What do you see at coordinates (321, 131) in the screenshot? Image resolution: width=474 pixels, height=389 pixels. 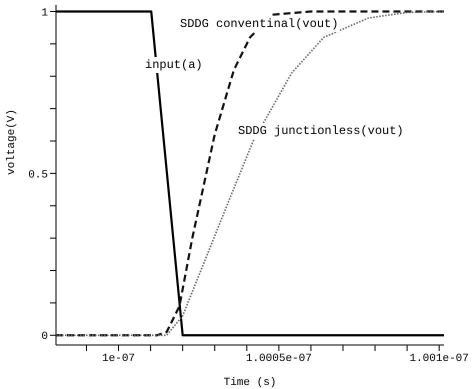 I see `series-label: SDDG junctionless(vout)` at bounding box center [321, 131].